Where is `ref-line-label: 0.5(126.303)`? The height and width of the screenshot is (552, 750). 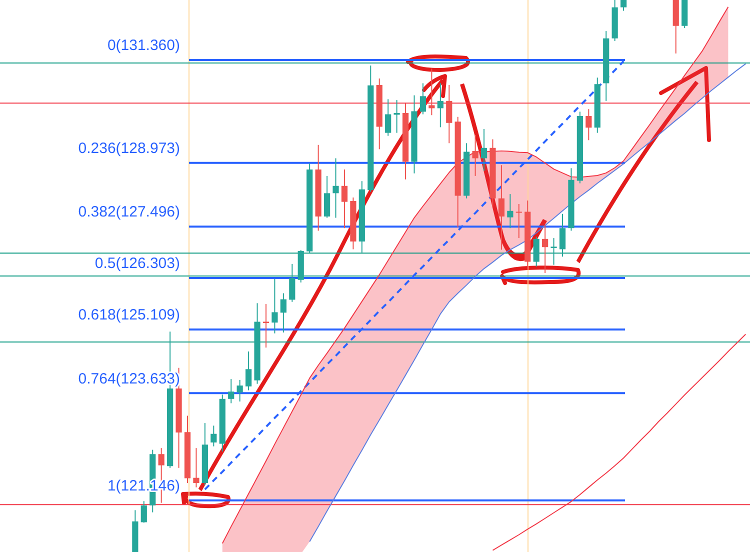 ref-line-label: 0.5(126.303) is located at coordinates (137, 263).